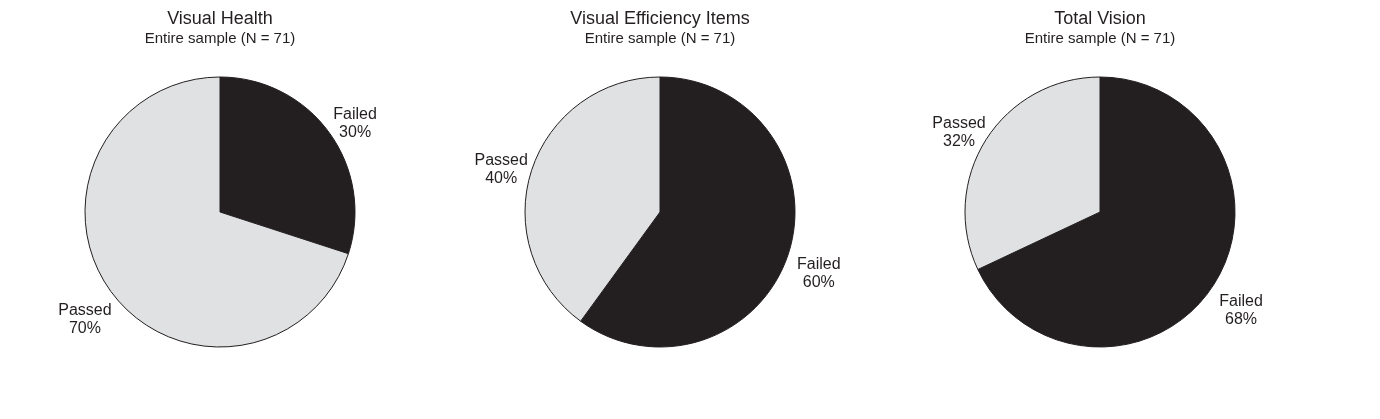 This screenshot has height=419, width=1380. What do you see at coordinates (220, 18) in the screenshot?
I see `chart-title: Visual Health` at bounding box center [220, 18].